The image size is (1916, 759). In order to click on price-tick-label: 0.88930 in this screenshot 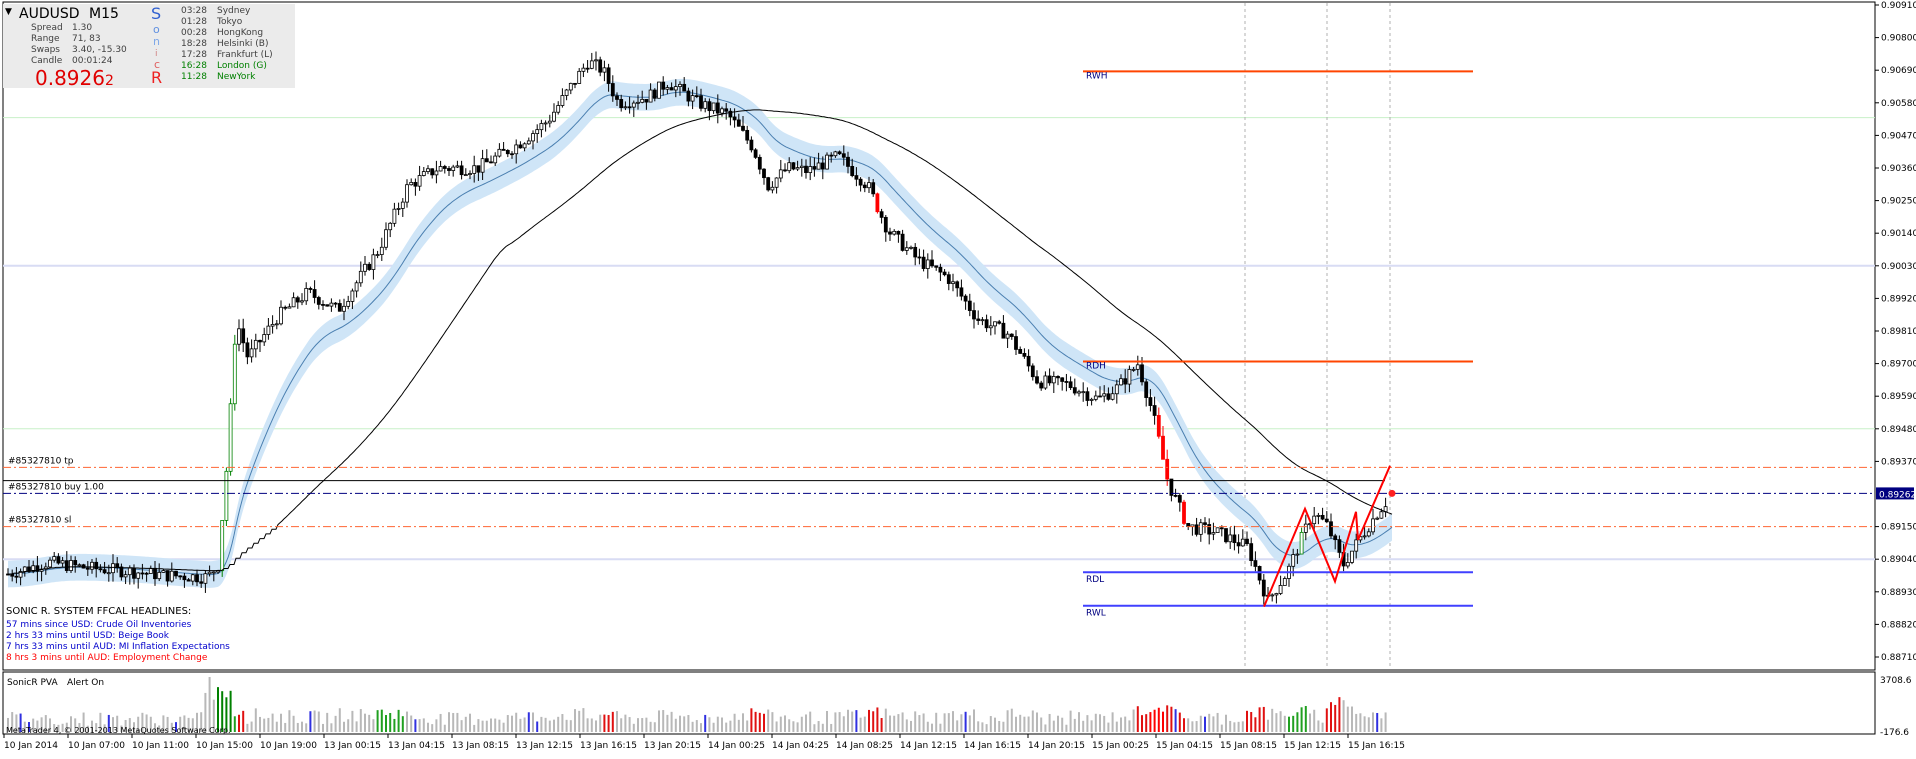, I will do `click(1898, 593)`.